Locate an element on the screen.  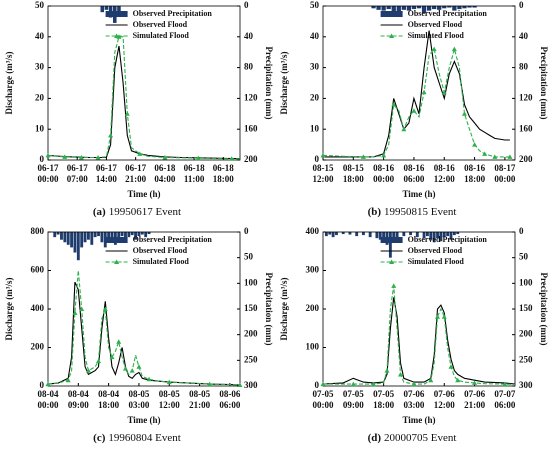
caption: (c) 19960804 Event is located at coordinates (137, 438).